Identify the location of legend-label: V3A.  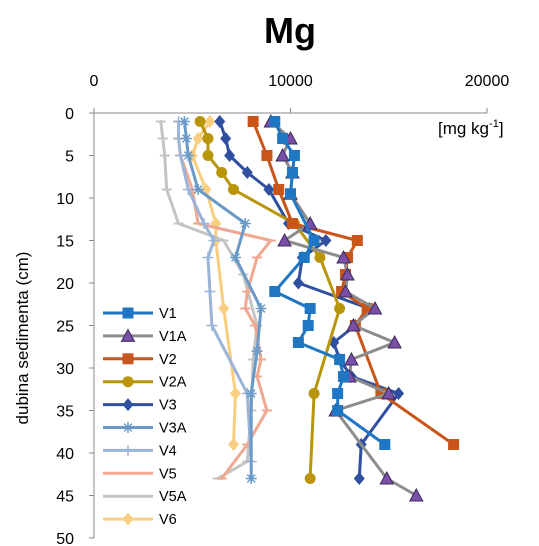
(173, 429).